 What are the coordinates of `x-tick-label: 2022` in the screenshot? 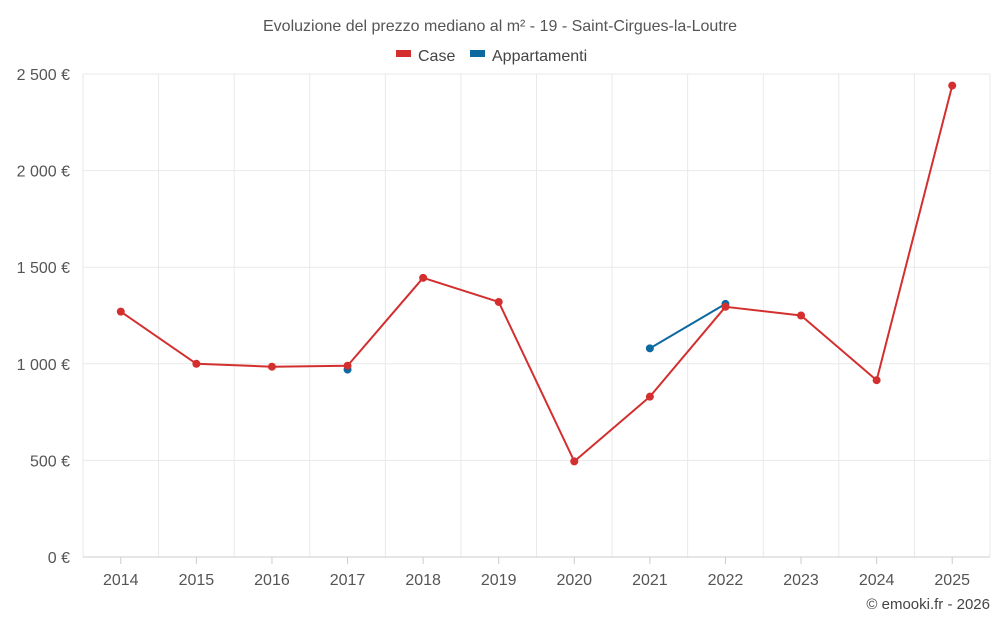 It's located at (726, 580).